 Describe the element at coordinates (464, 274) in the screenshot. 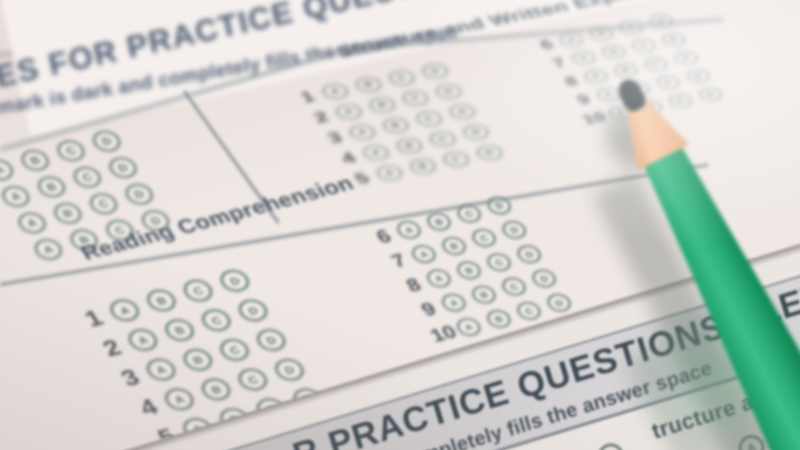

I see `reading-grid-6-10: 6 A B C D 7 A B C D 8 A B C D 9 A B C D 10 A B C D` at that location.